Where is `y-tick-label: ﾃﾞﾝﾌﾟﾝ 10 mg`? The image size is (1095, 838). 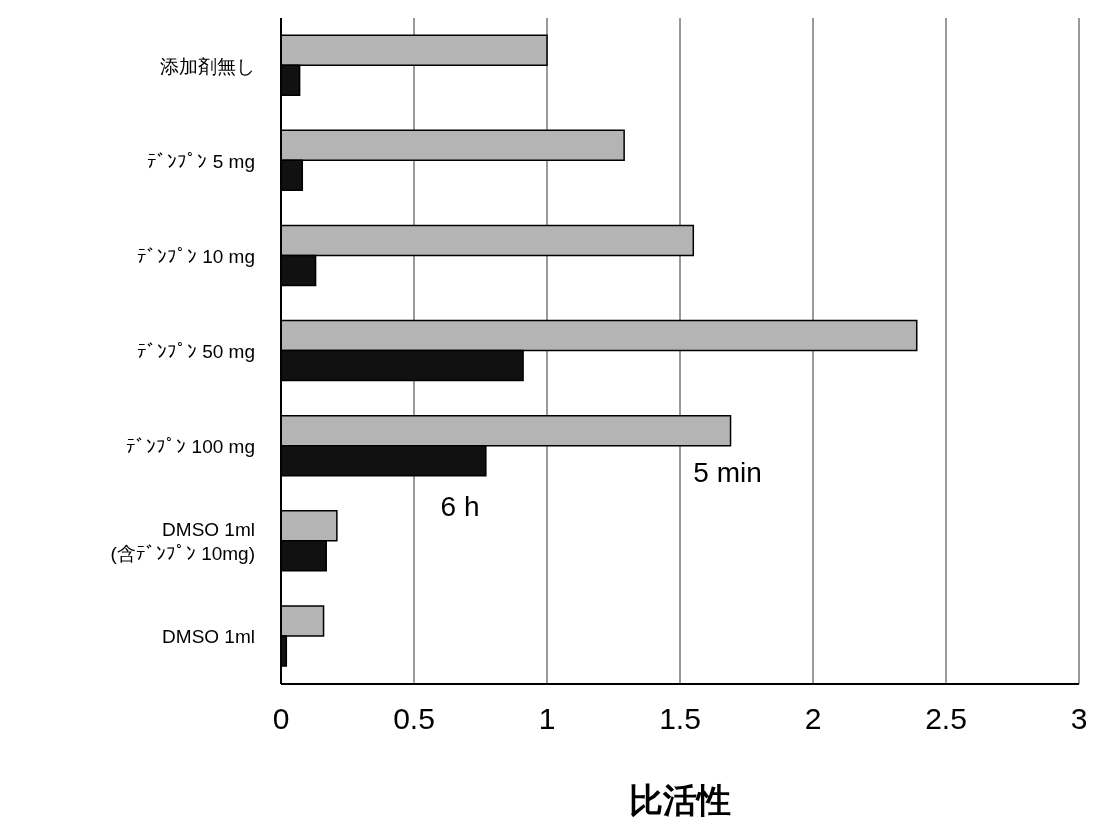 y-tick-label: ﾃﾞﾝﾌﾟﾝ 10 mg is located at coordinates (195, 256).